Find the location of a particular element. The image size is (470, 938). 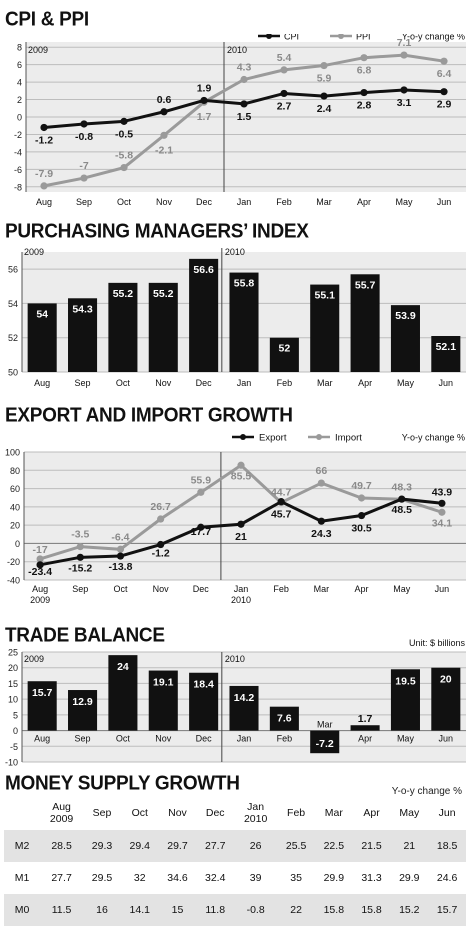

x-tick-label: Jun is located at coordinates (446, 739).